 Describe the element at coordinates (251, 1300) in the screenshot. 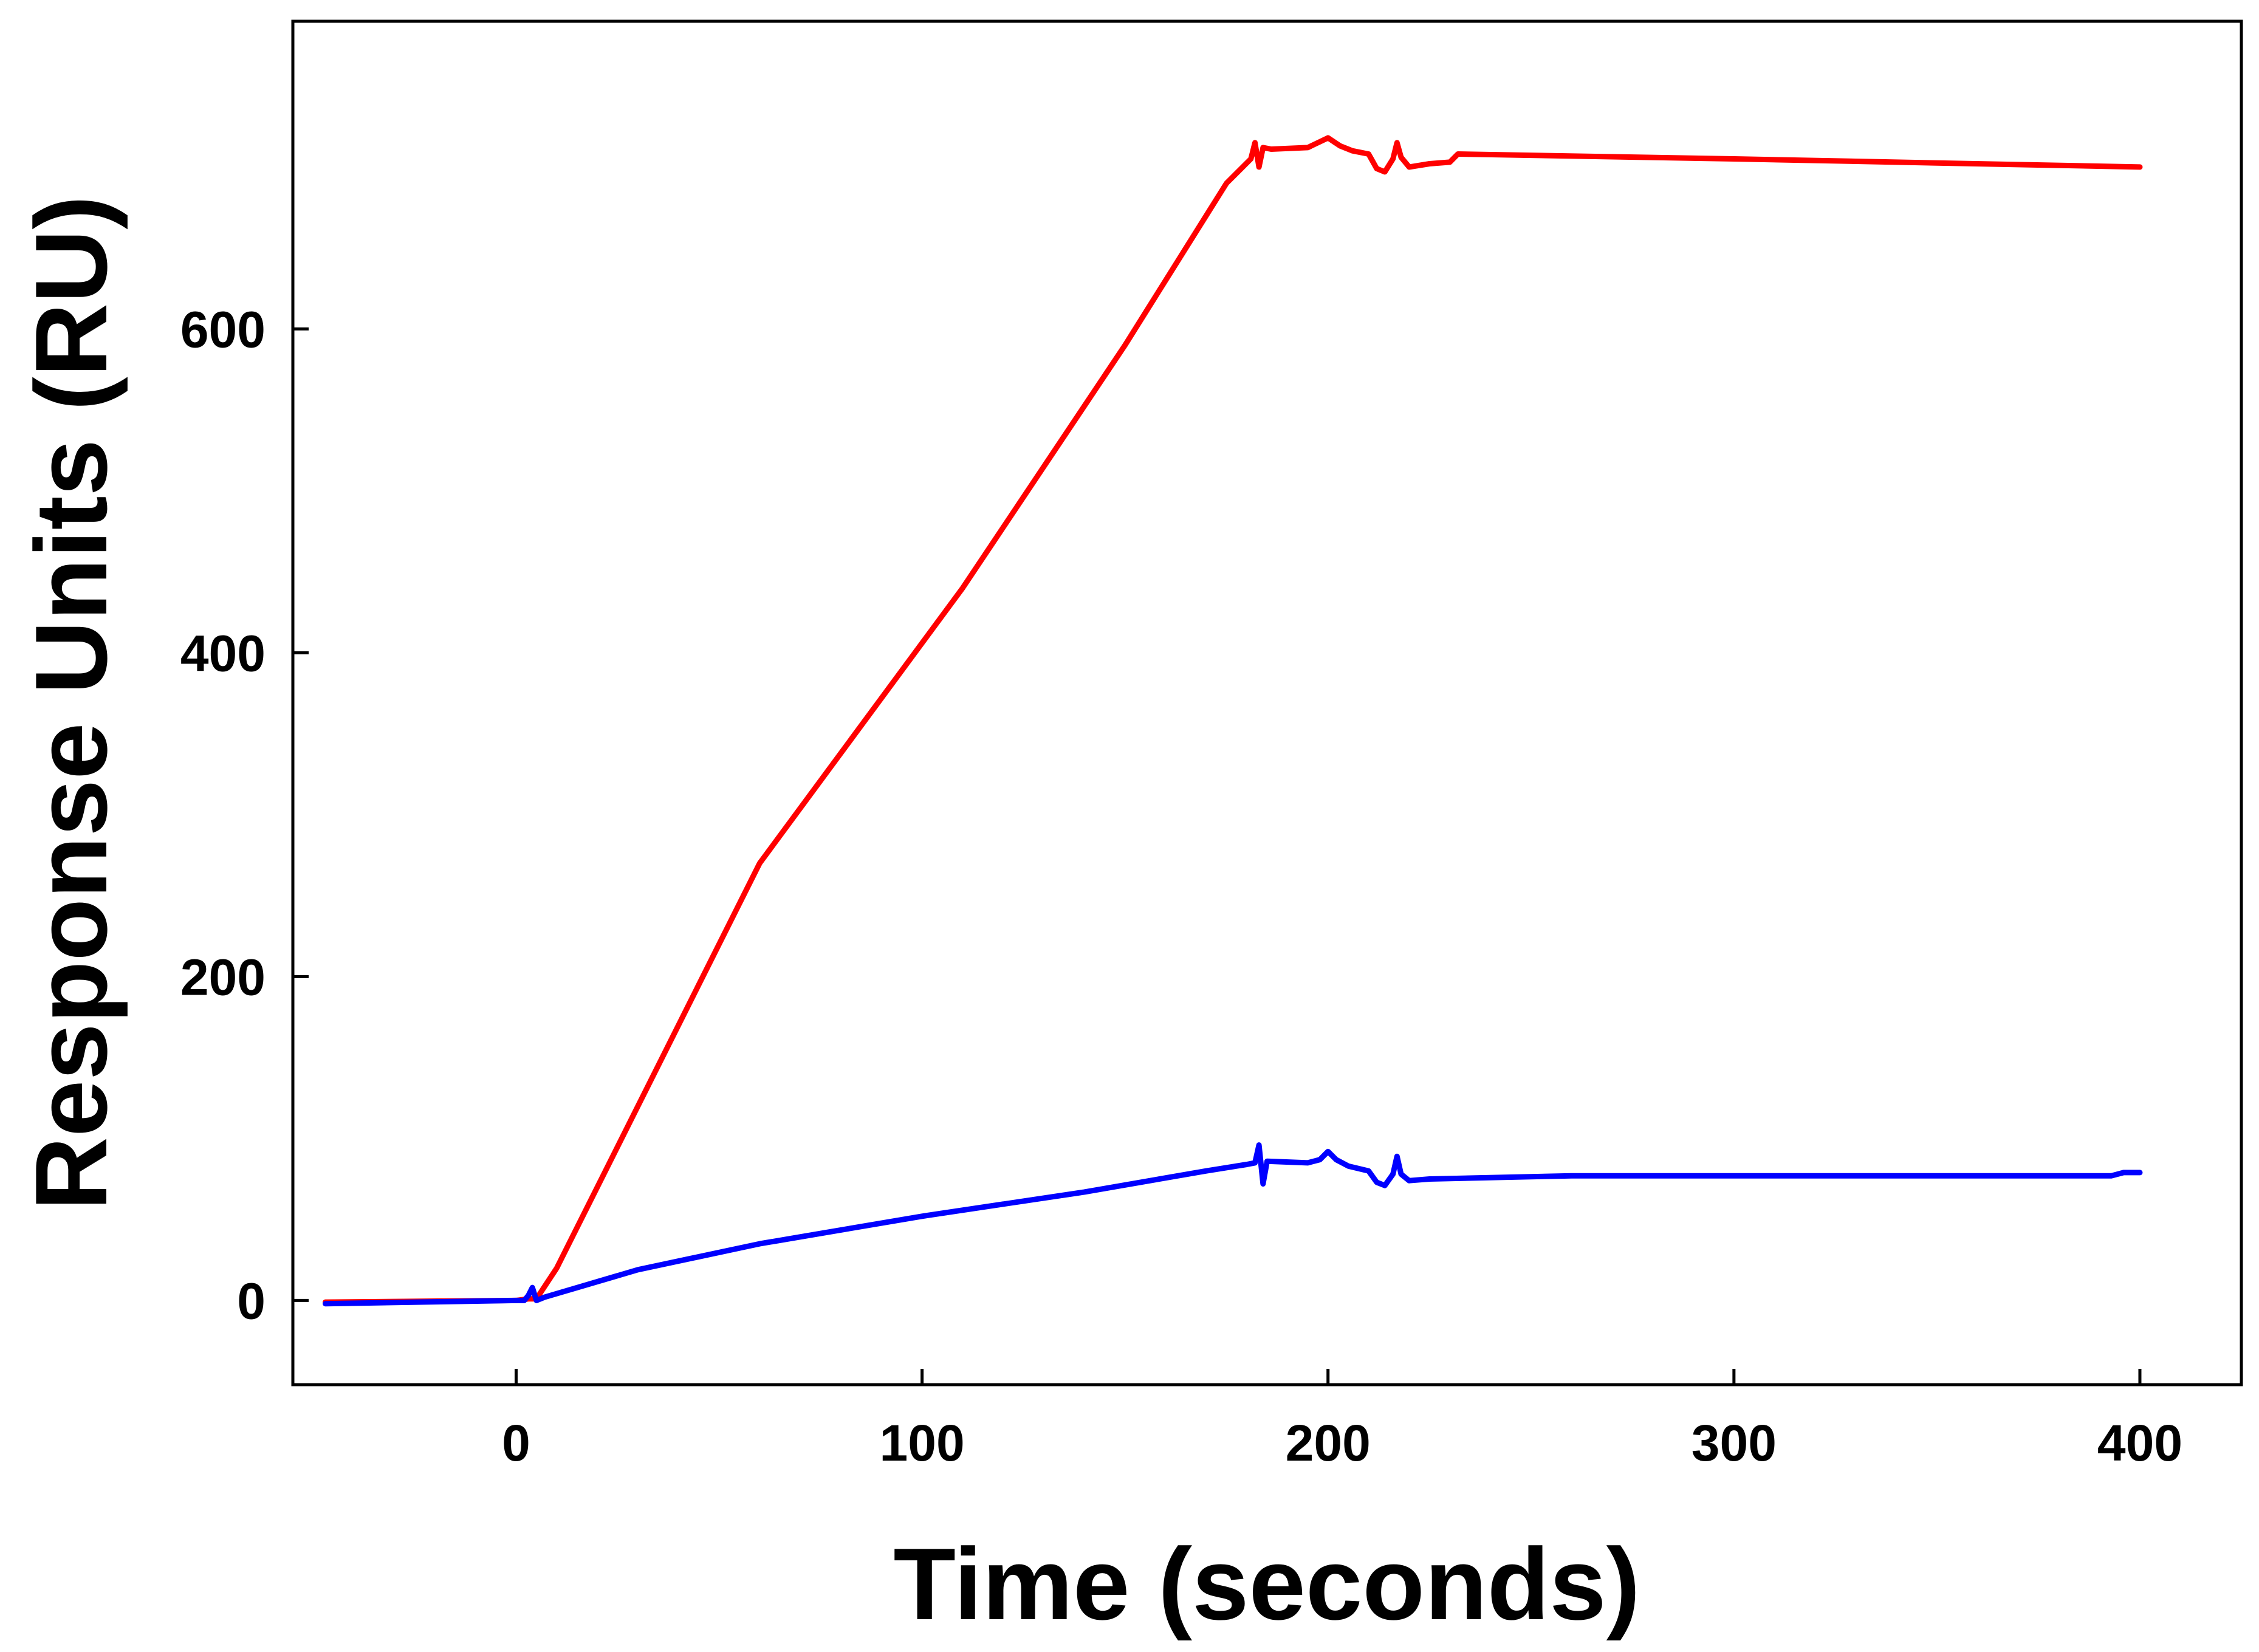

I see `y-tick-label: 0` at that location.